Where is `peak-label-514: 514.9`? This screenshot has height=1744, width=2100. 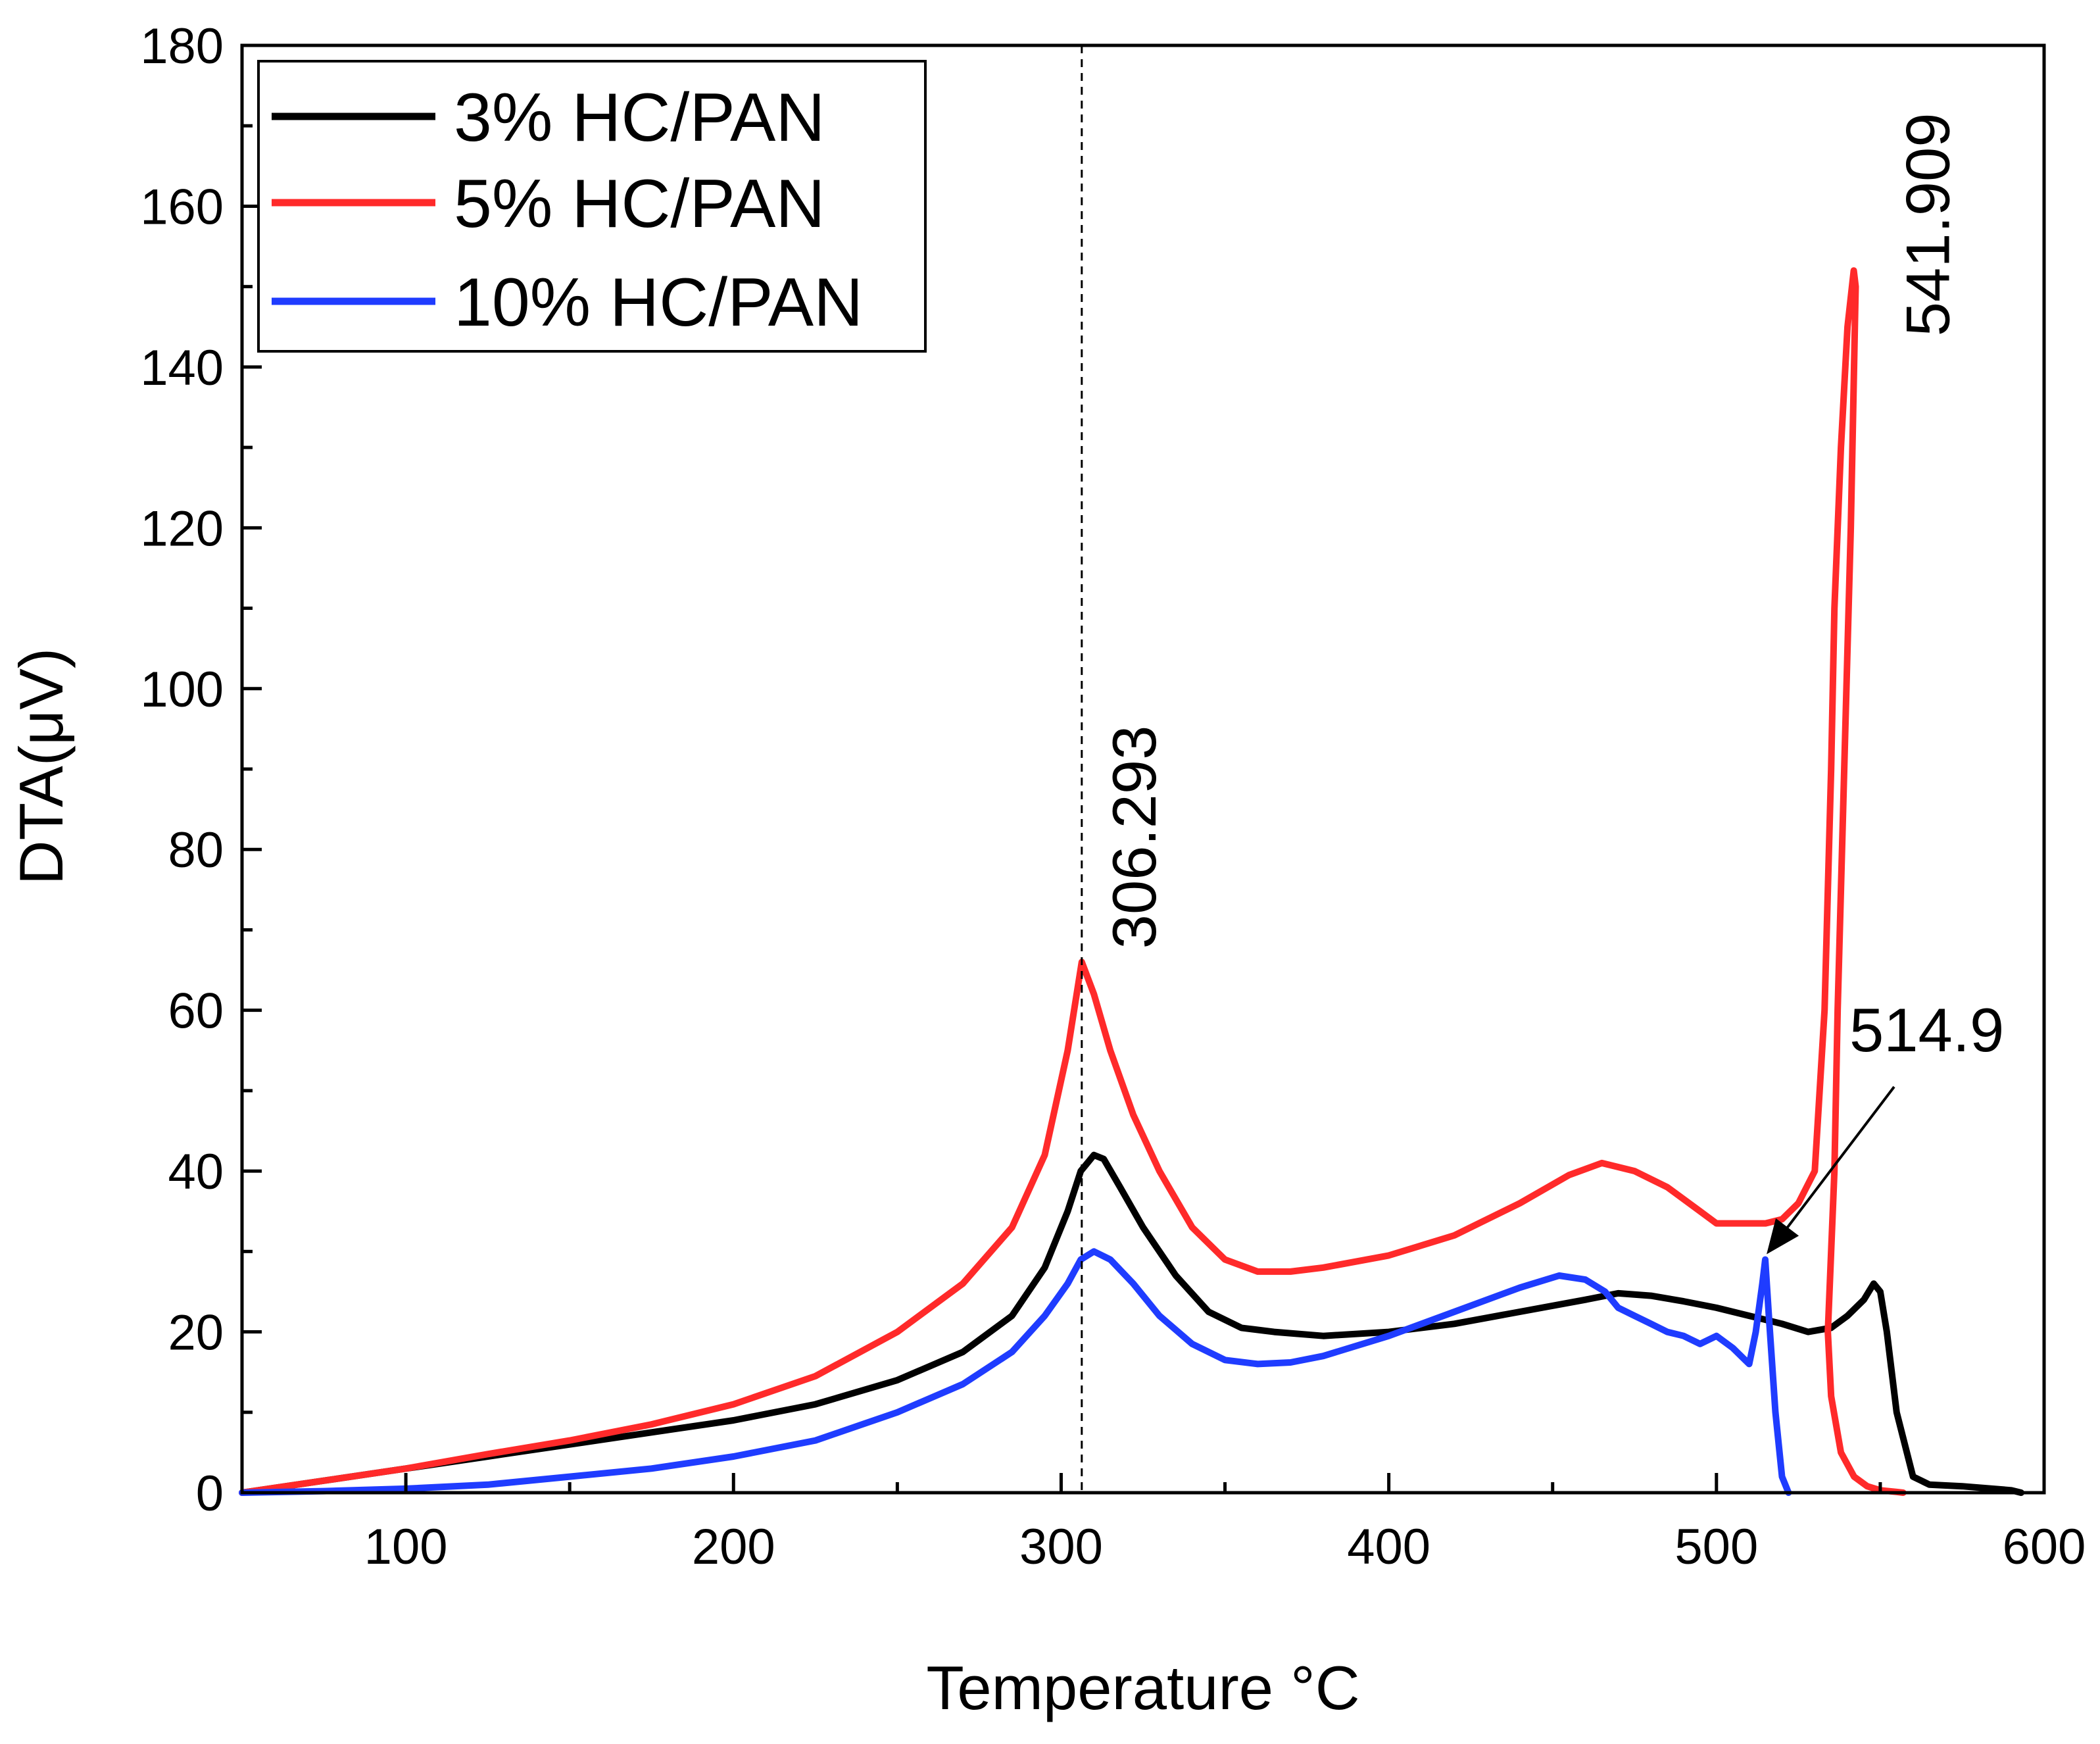 peak-label-514: 514.9 is located at coordinates (1927, 1029).